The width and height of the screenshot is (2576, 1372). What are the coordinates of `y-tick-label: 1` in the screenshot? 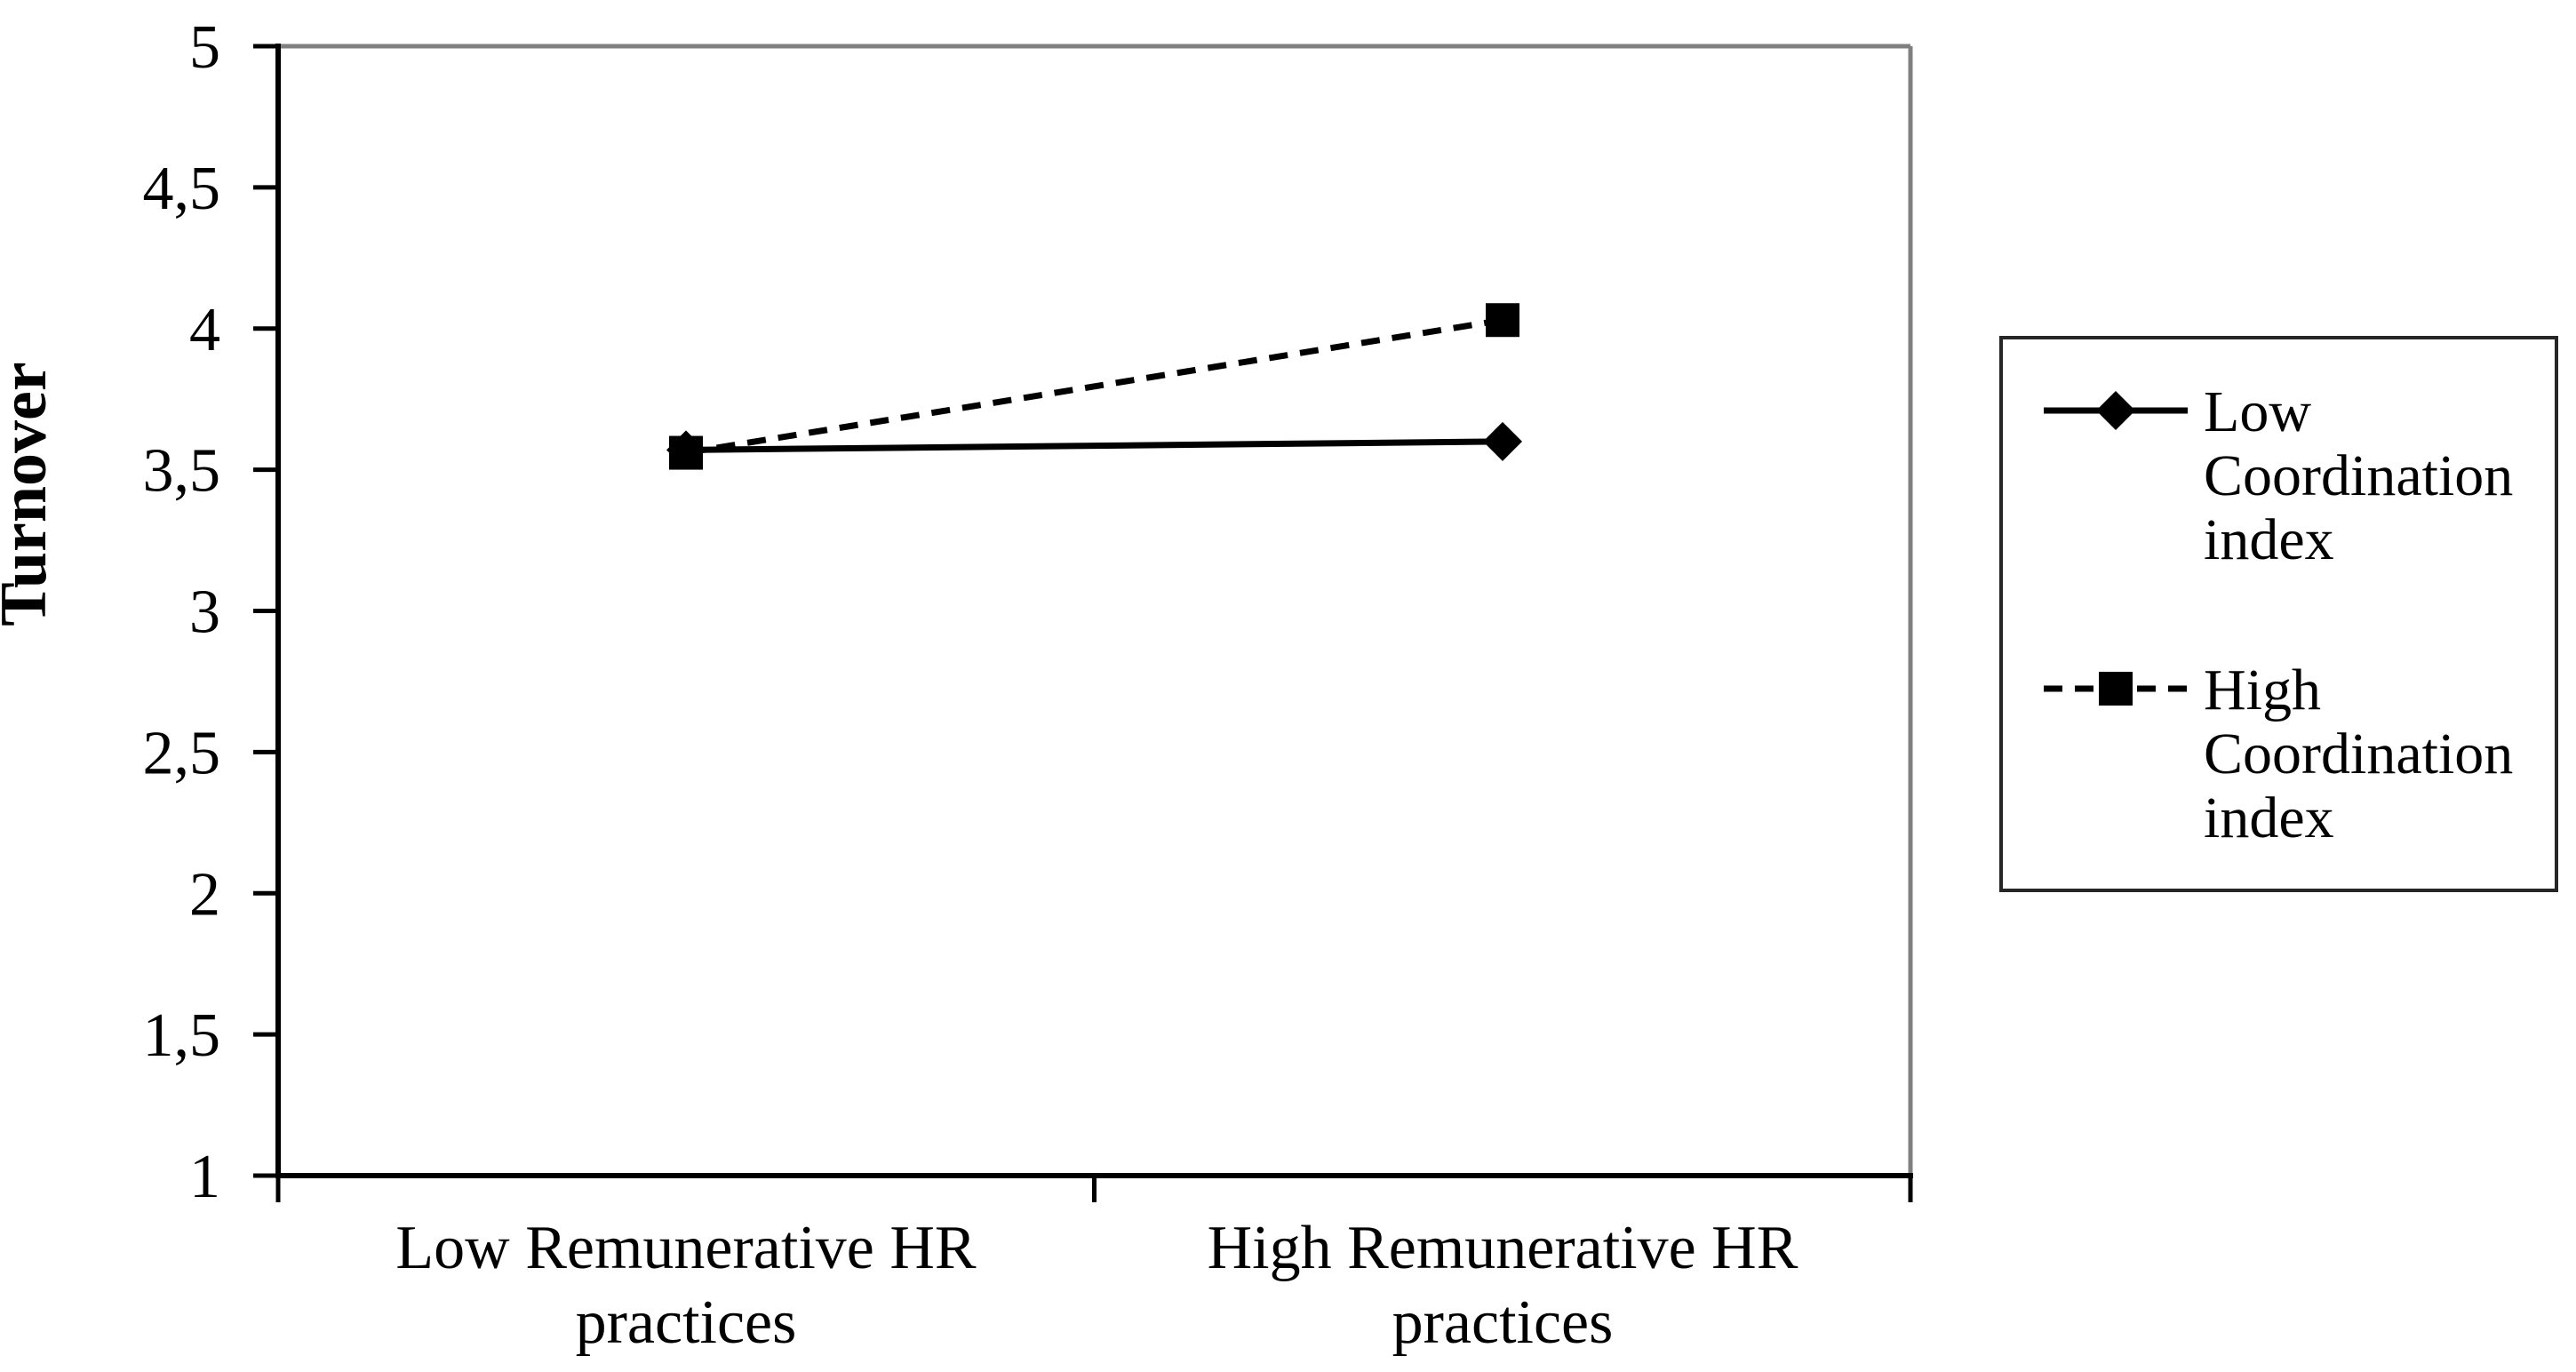 It's located at (204, 1177).